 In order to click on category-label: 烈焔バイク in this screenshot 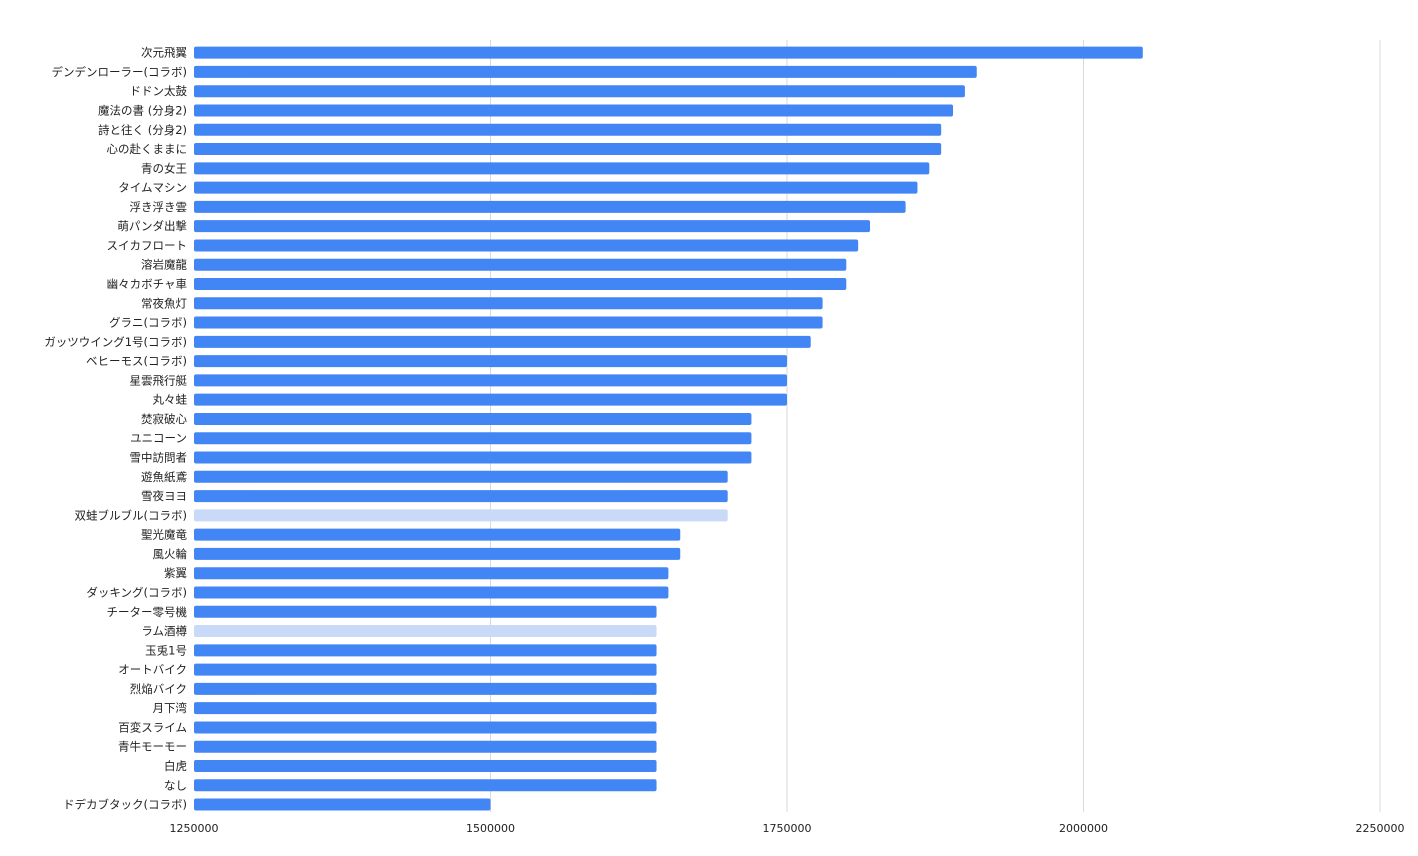, I will do `click(158, 689)`.